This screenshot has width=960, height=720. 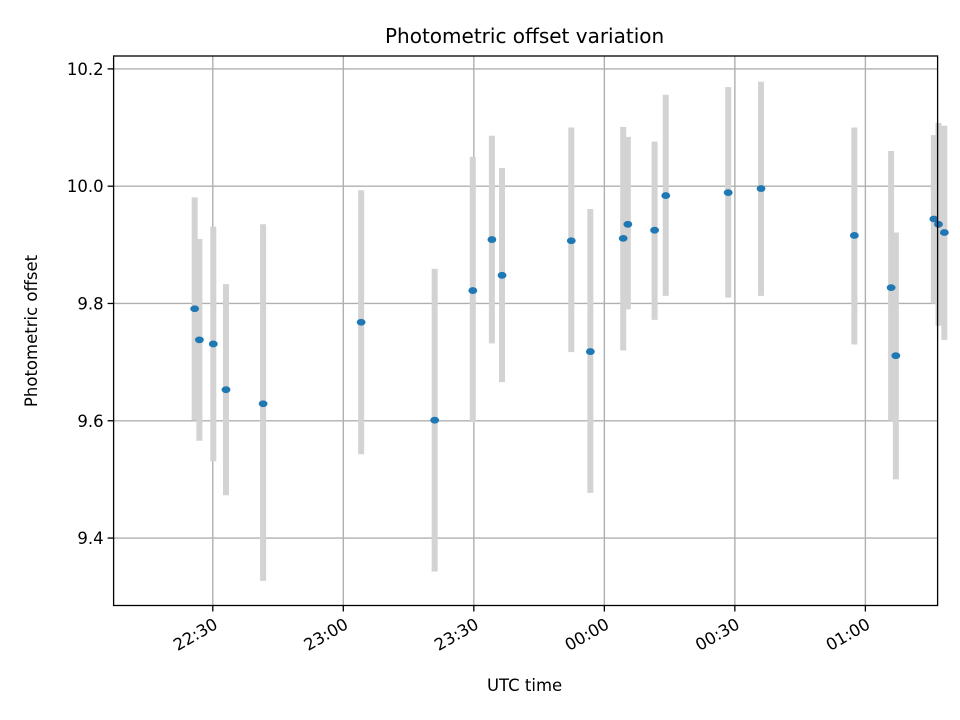 I want to click on x-axis-label: UTC time, so click(x=524, y=685).